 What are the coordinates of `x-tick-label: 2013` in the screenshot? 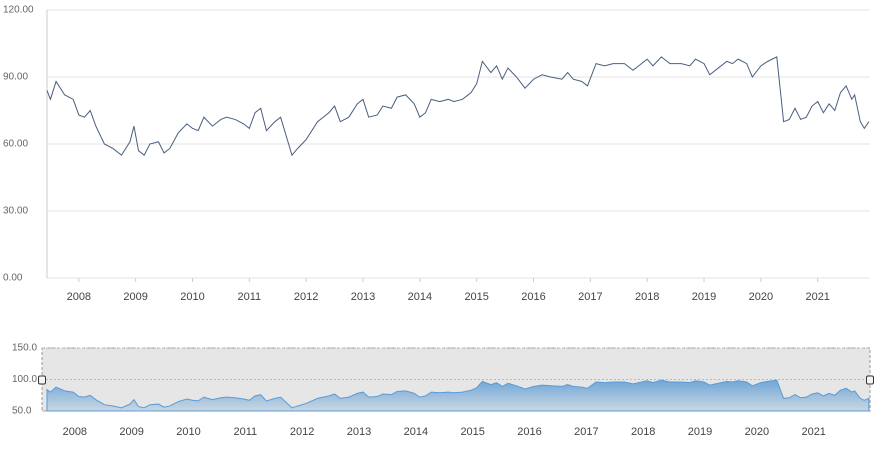 It's located at (363, 297).